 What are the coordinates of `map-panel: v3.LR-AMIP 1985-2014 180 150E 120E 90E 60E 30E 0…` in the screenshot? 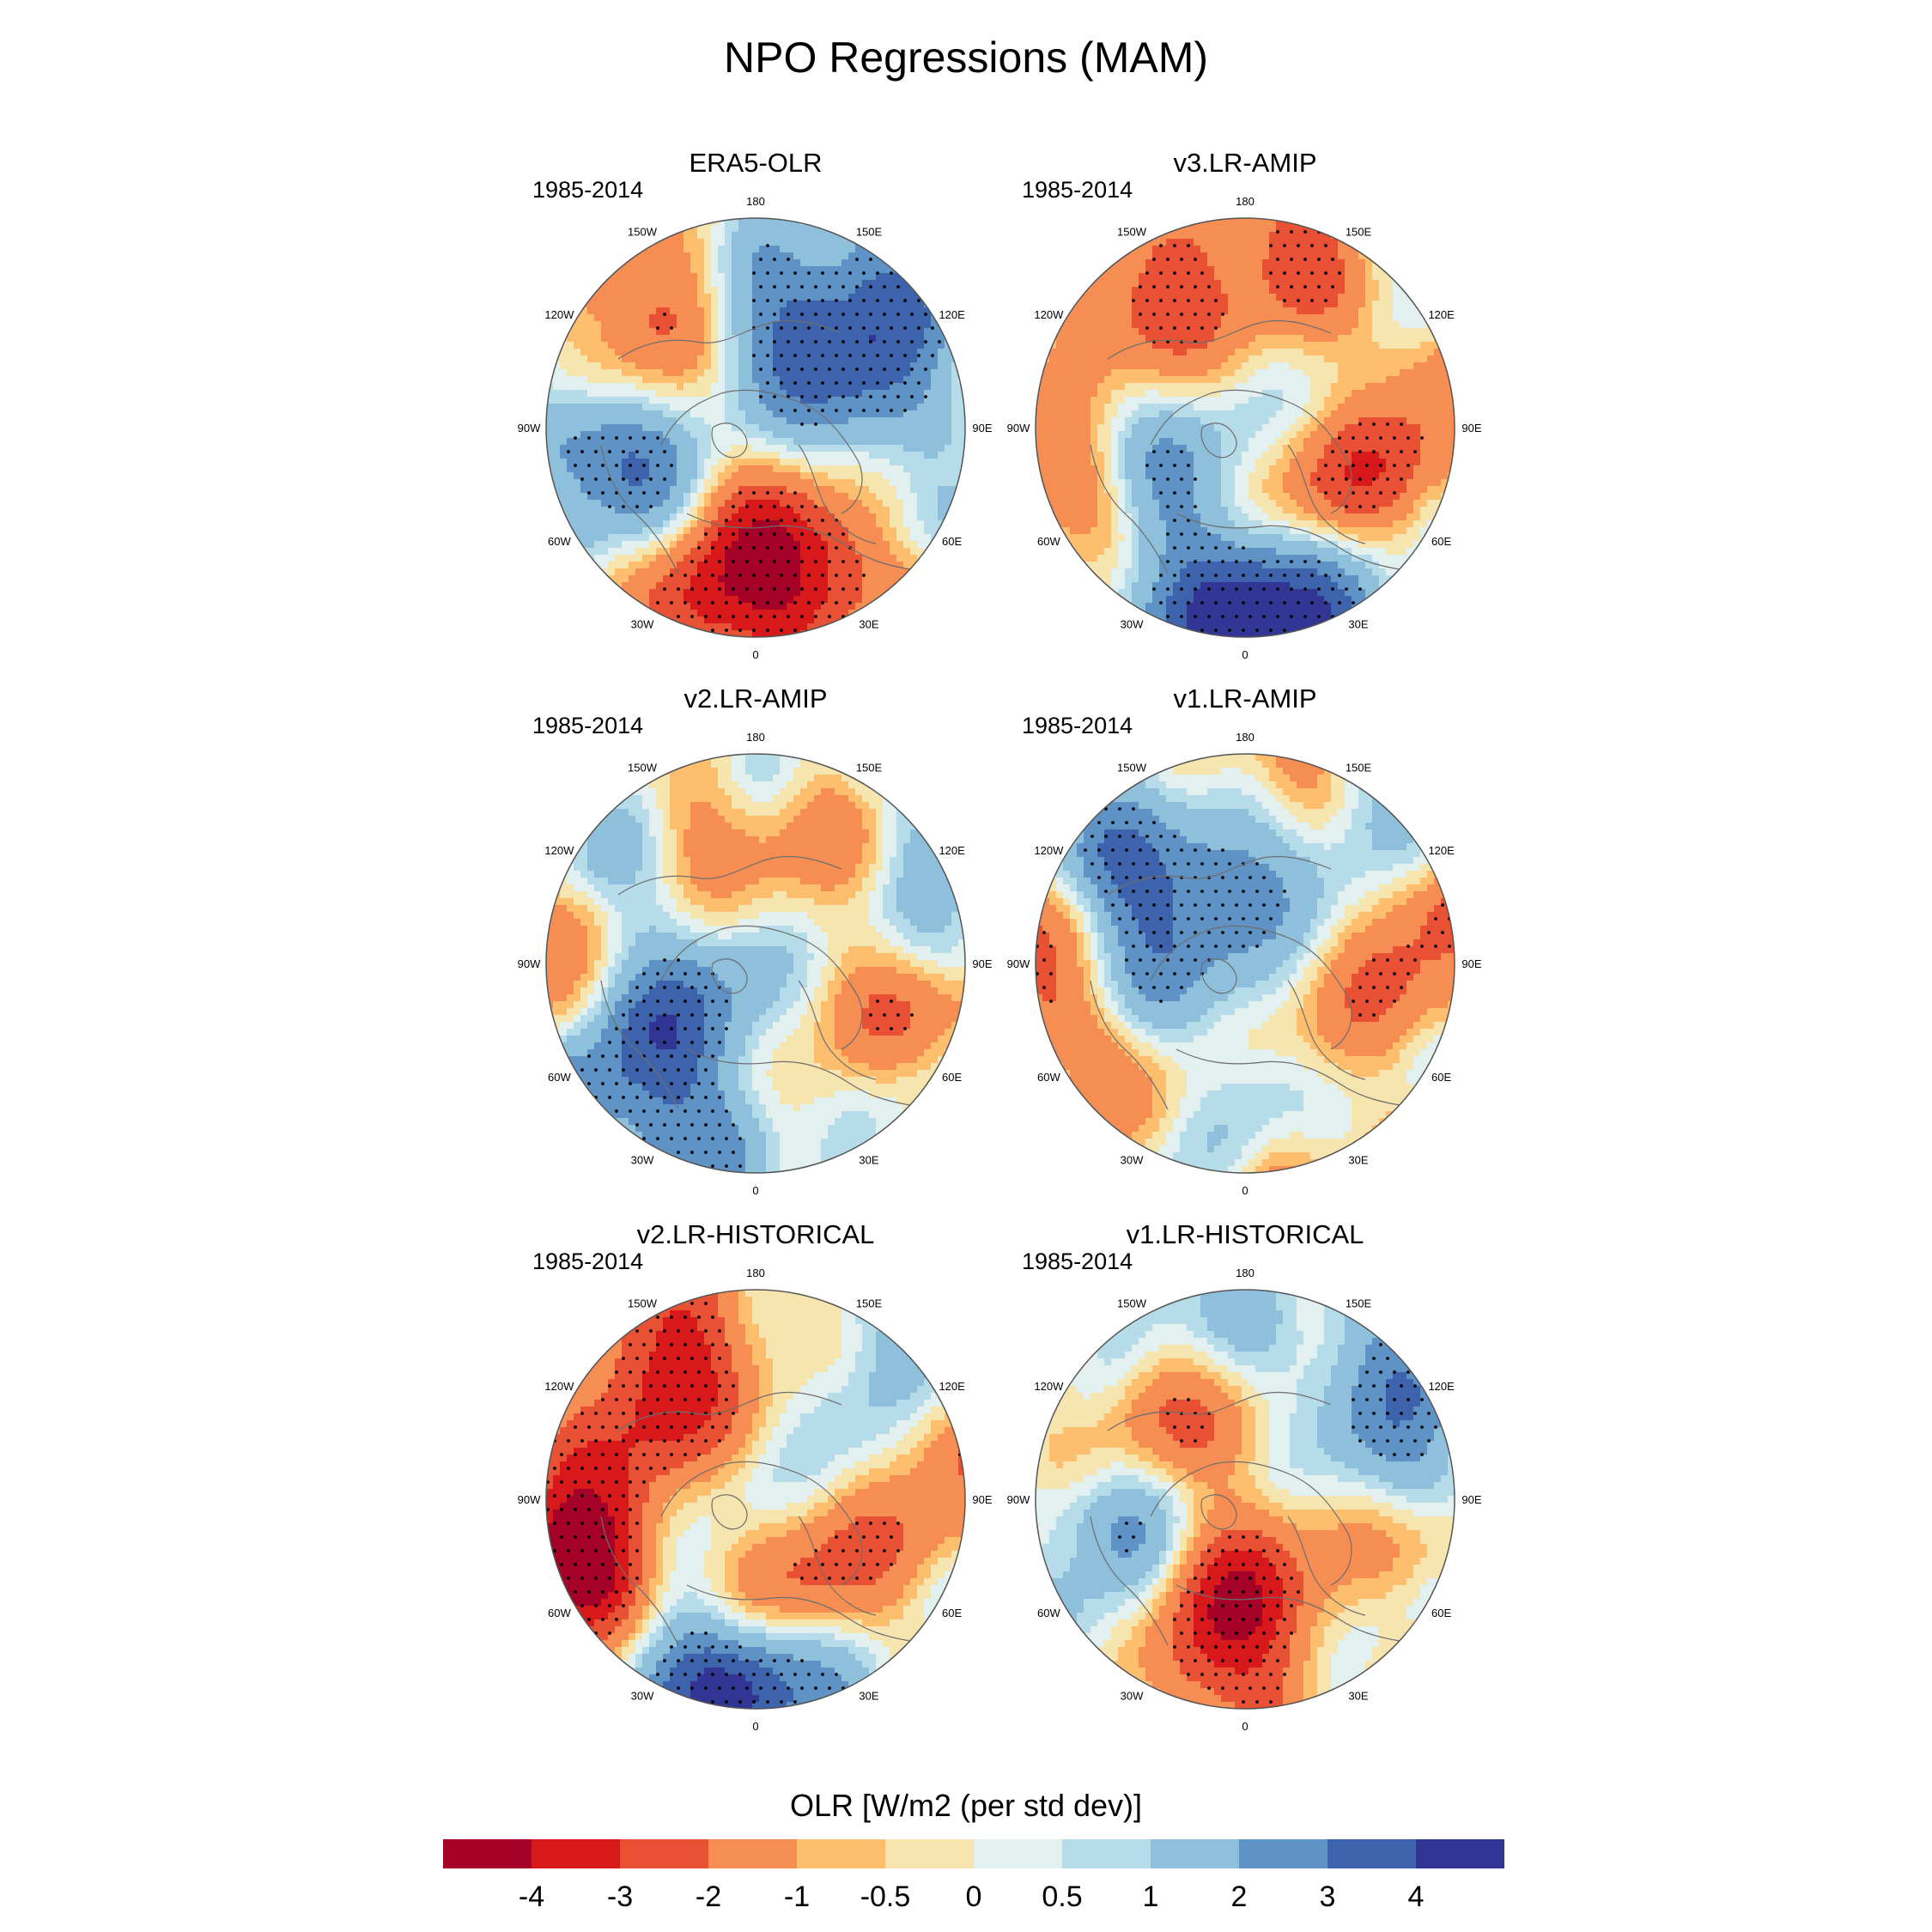 It's located at (1245, 408).